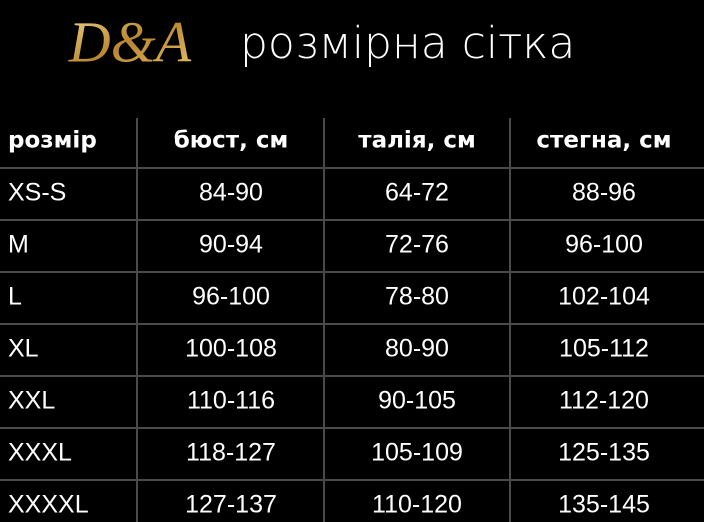 The height and width of the screenshot is (522, 704). I want to click on size-label: XS-S, so click(37, 193).